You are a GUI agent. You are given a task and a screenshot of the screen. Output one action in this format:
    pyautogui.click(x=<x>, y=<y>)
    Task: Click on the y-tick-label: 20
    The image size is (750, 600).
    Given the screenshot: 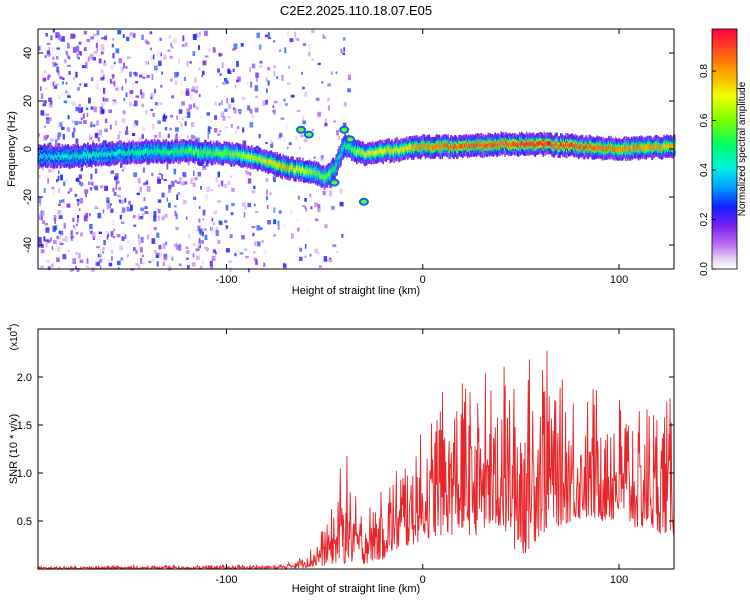 What is the action you would take?
    pyautogui.click(x=28, y=101)
    